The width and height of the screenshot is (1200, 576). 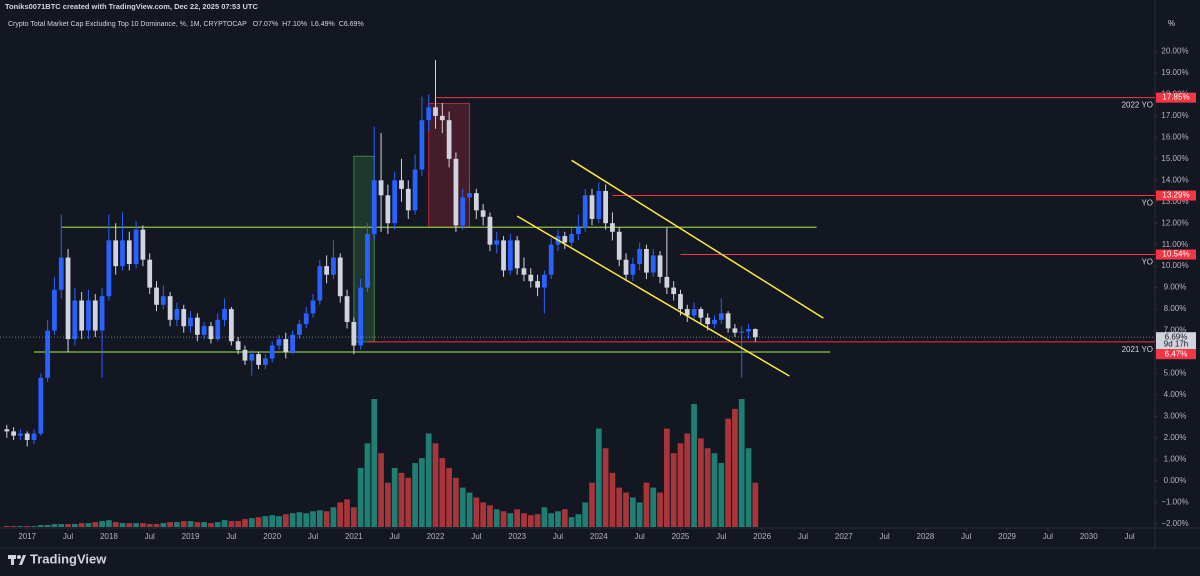 What do you see at coordinates (325, 24) in the screenshot?
I see `ohlc-value: 6.49%` at bounding box center [325, 24].